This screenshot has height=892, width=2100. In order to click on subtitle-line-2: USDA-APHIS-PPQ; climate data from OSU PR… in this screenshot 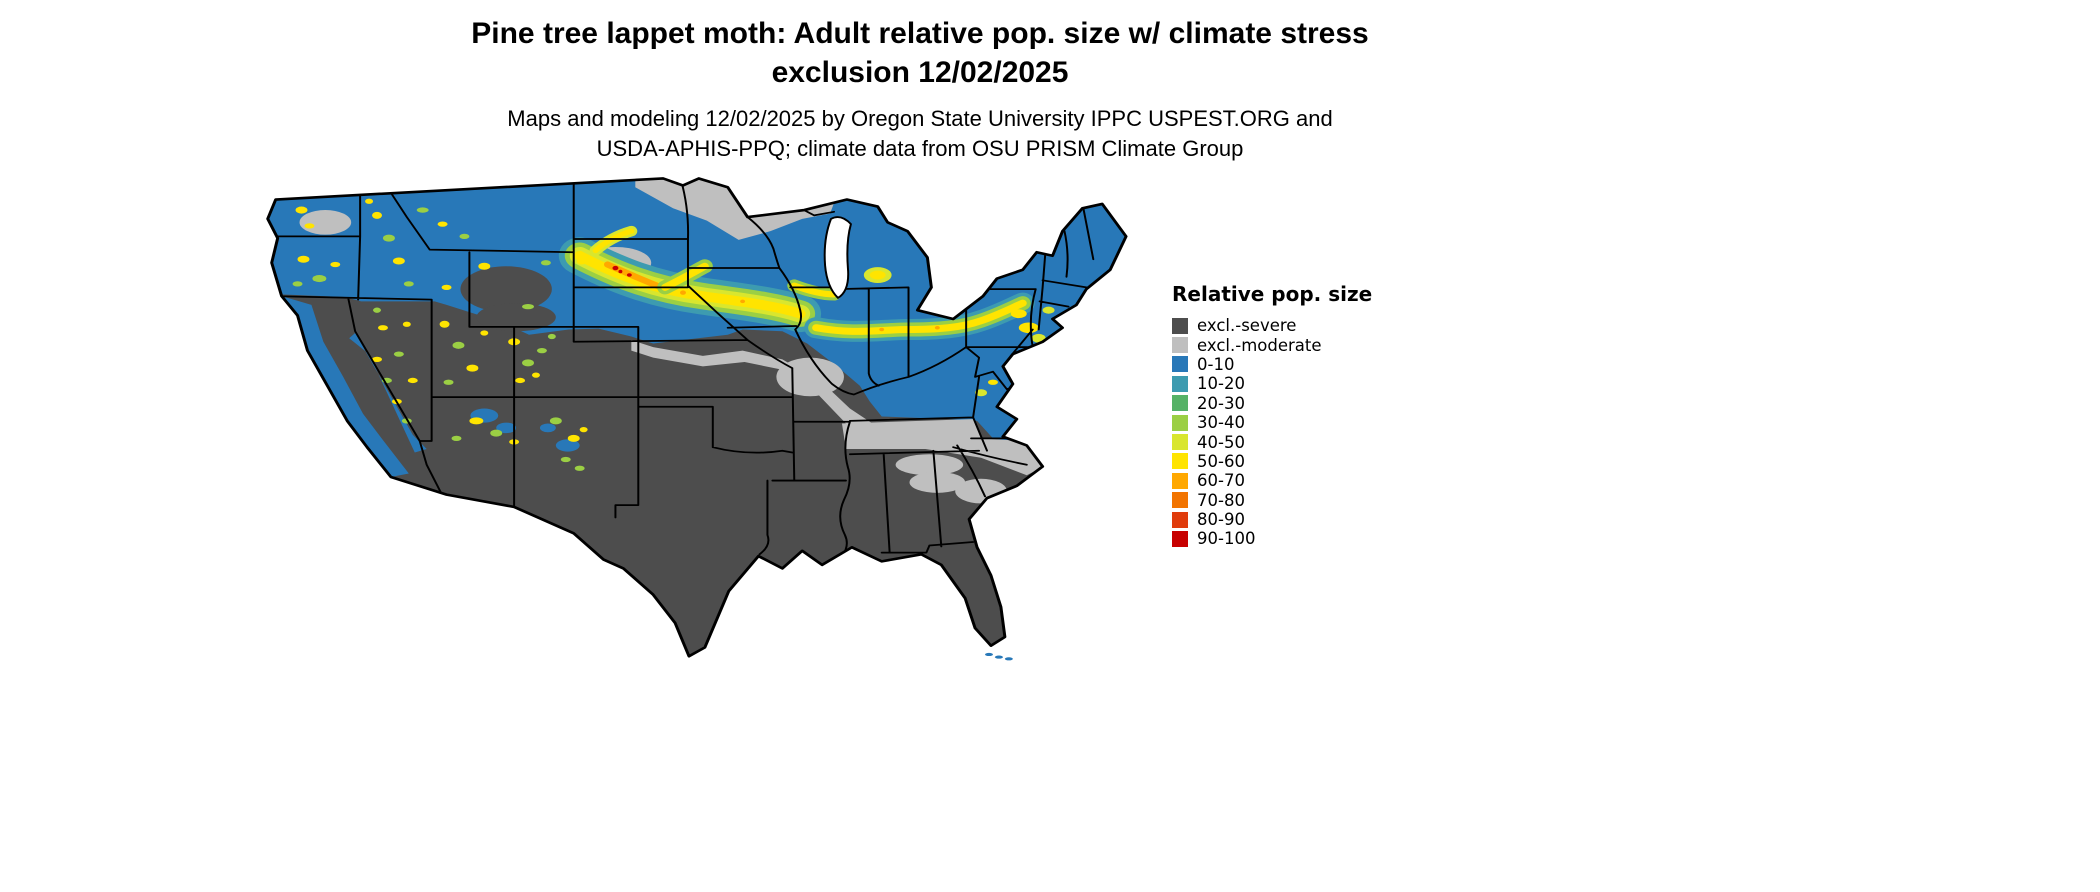, I will do `click(920, 148)`.